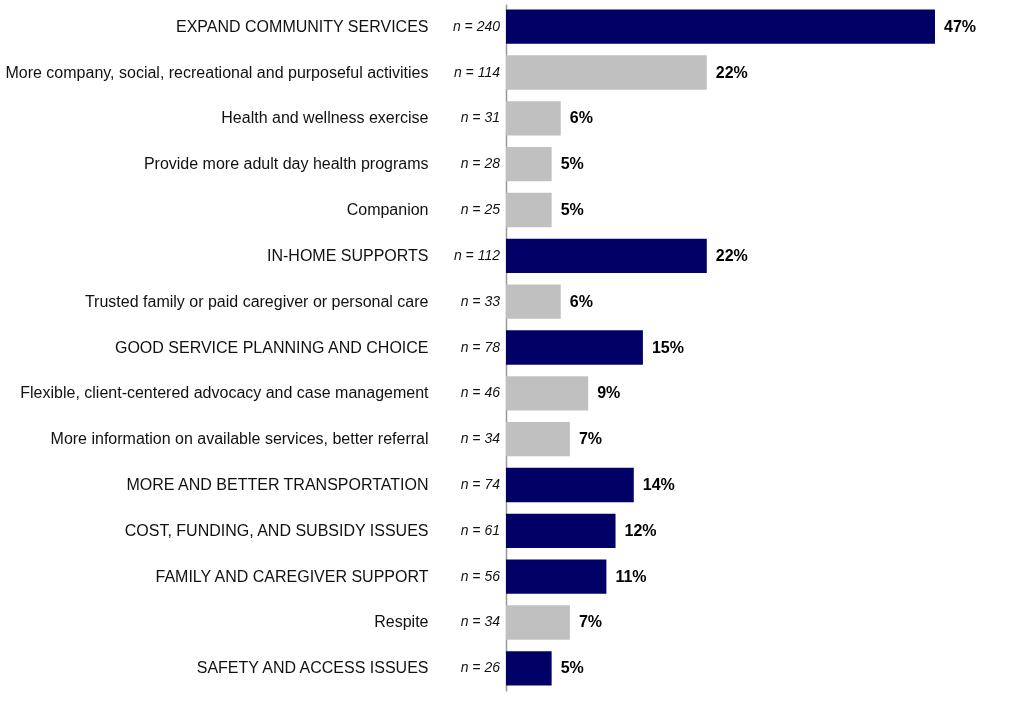  Describe the element at coordinates (480, 667) in the screenshot. I see `text: n = 26` at that location.